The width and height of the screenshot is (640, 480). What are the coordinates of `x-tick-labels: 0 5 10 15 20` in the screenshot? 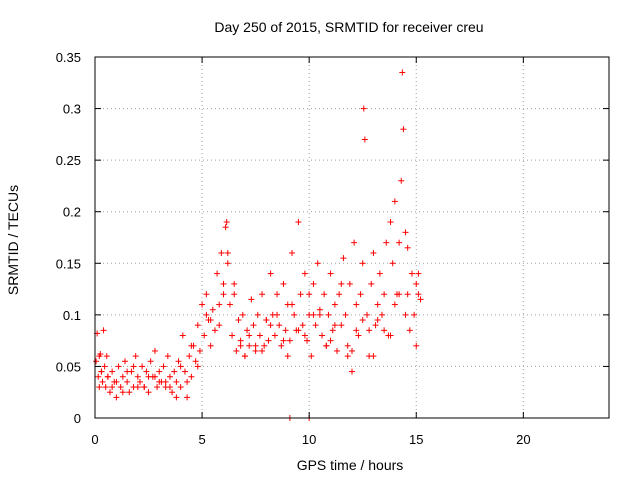 It's located at (310, 439).